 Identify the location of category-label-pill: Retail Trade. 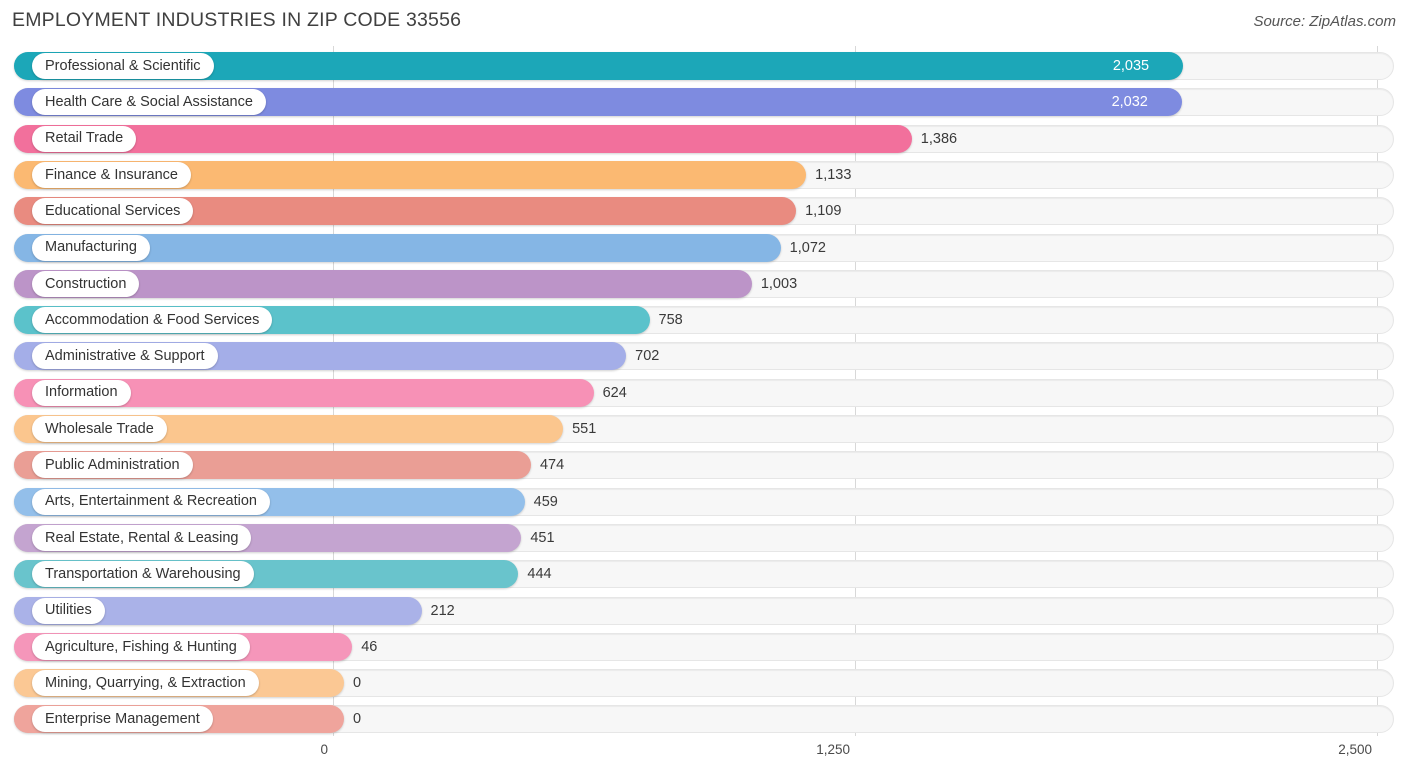
(84, 138).